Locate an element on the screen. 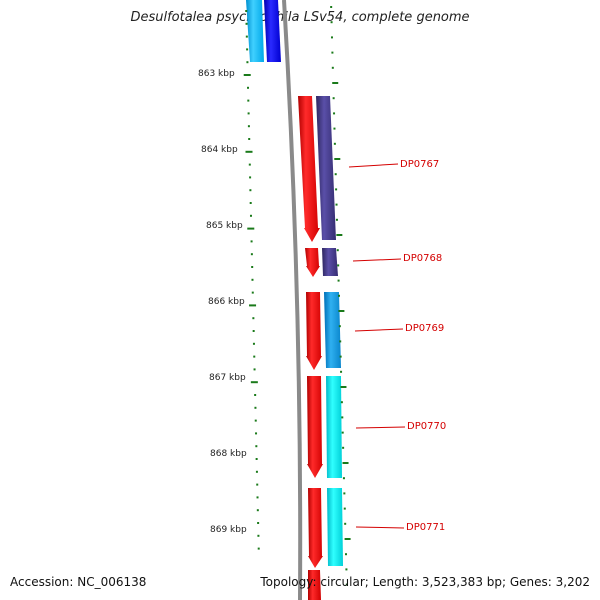 This screenshot has height=600, width=600. accession-text: Accession: NC_006138 is located at coordinates (78, 582).